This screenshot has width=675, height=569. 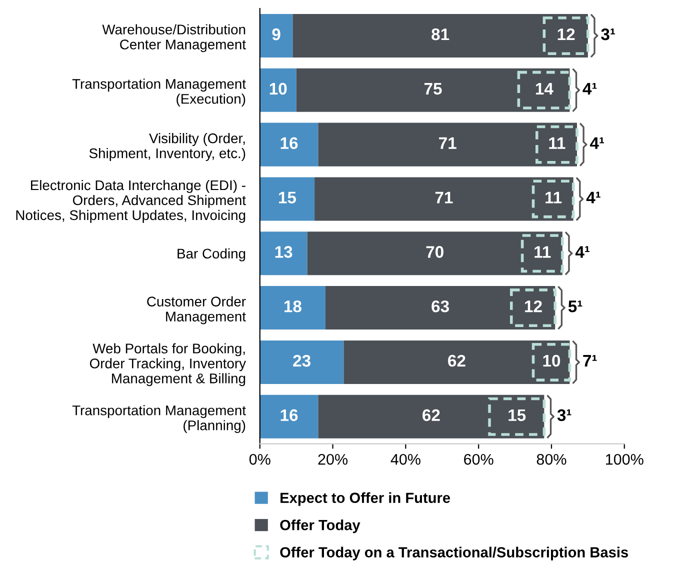 I want to click on legend-label: Expect to Offer in Future, so click(x=365, y=499).